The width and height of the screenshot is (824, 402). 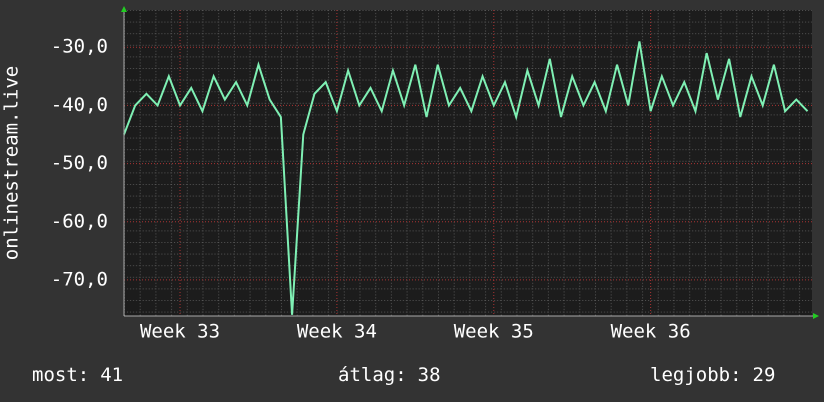 What do you see at coordinates (111, 375) in the screenshot?
I see `stat-value: 41` at bounding box center [111, 375].